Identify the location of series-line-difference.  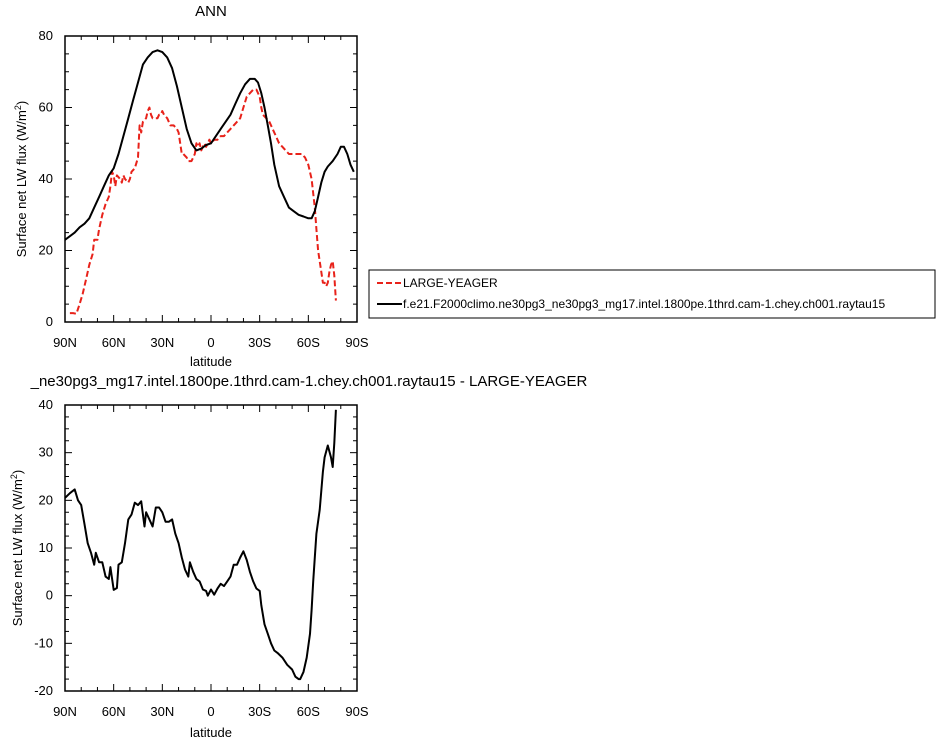
(200, 545).